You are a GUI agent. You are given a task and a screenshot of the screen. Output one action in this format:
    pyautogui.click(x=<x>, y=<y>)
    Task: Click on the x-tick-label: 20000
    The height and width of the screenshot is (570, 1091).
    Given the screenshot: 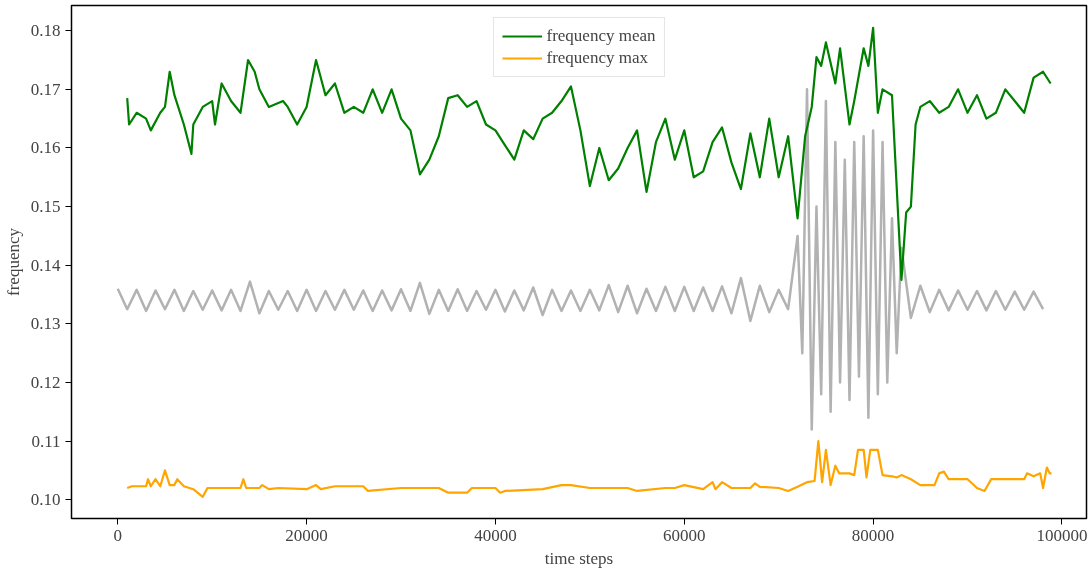 What is the action you would take?
    pyautogui.click(x=306, y=535)
    